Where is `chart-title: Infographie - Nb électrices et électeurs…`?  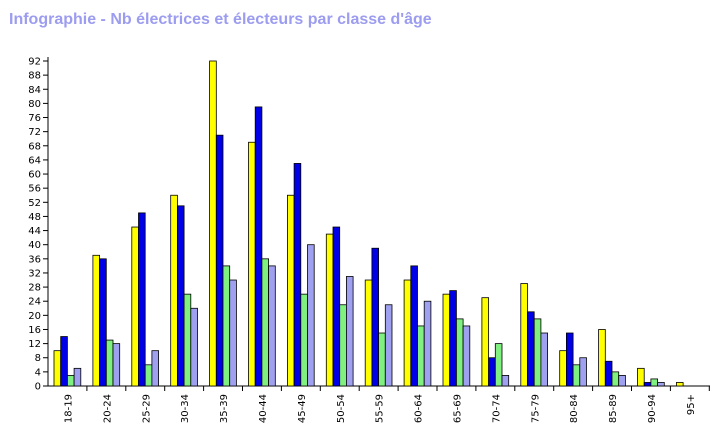 chart-title: Infographie - Nb électrices et électeurs… is located at coordinates (220, 19).